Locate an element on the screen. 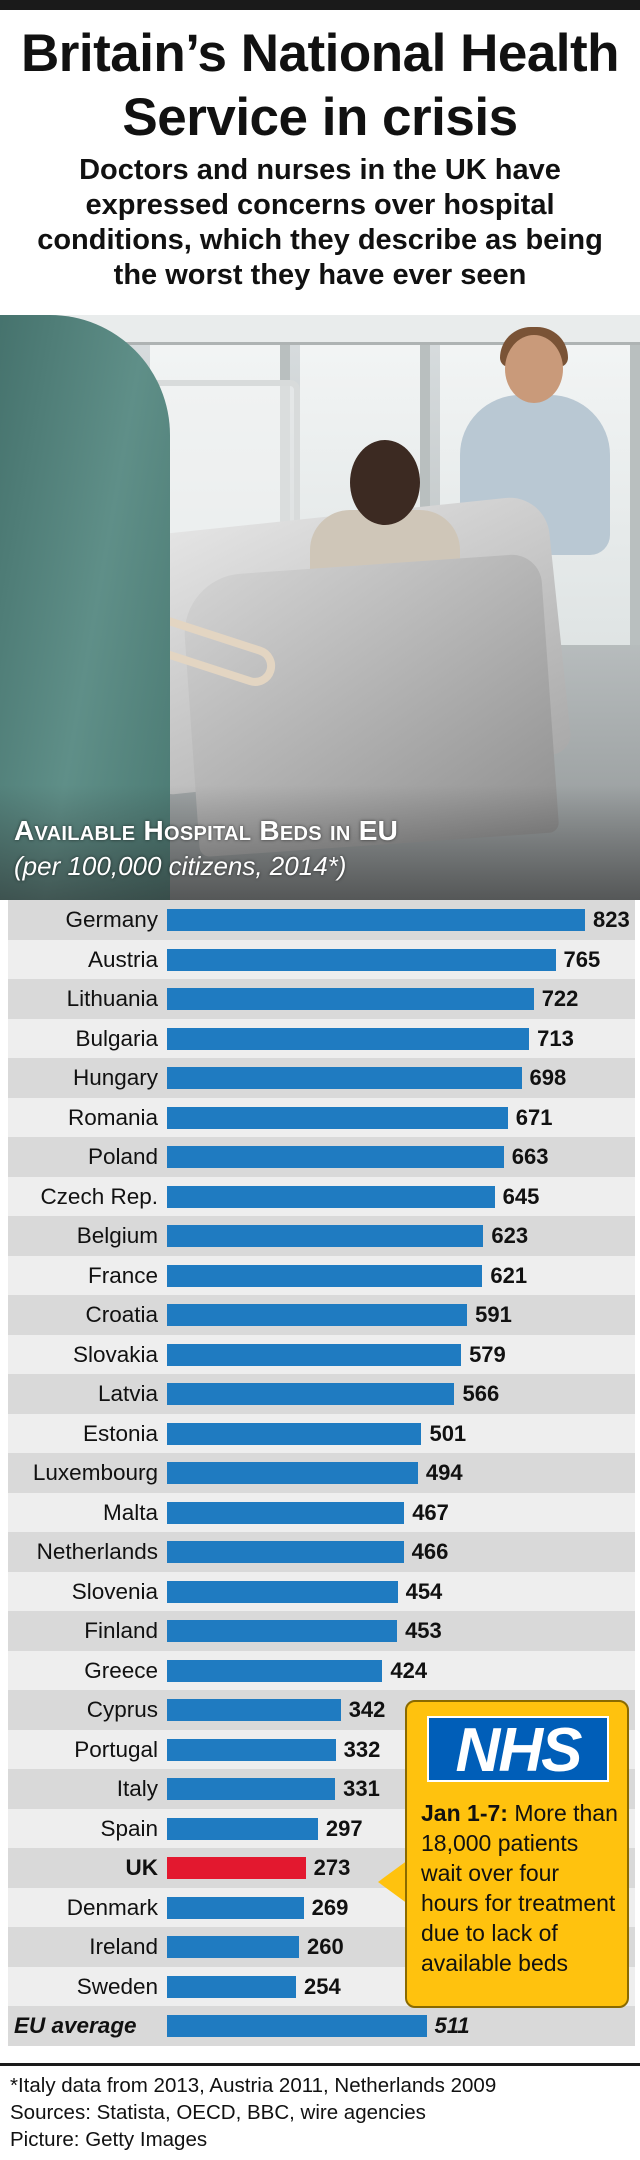  value-label: 269 is located at coordinates (330, 1907).